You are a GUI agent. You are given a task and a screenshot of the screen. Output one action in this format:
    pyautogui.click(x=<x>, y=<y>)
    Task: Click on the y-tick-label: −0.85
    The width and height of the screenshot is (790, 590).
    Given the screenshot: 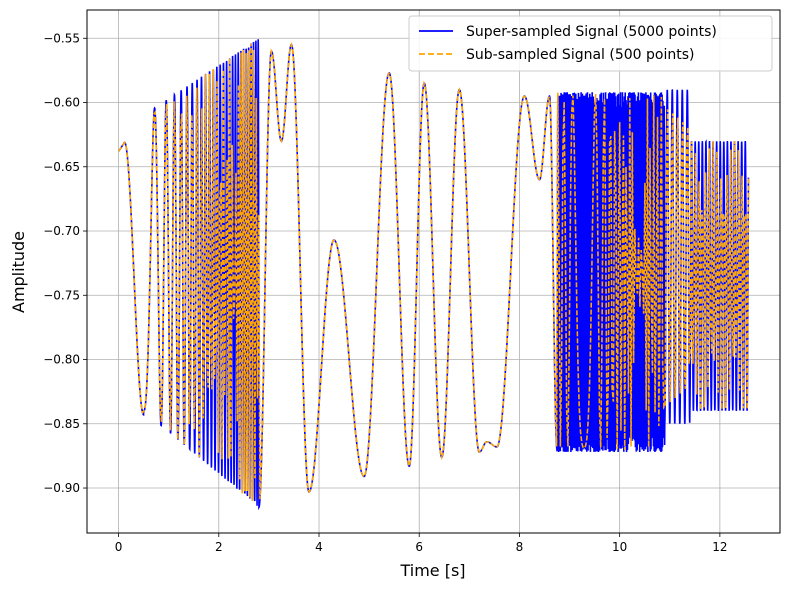 What is the action you would take?
    pyautogui.click(x=61, y=424)
    